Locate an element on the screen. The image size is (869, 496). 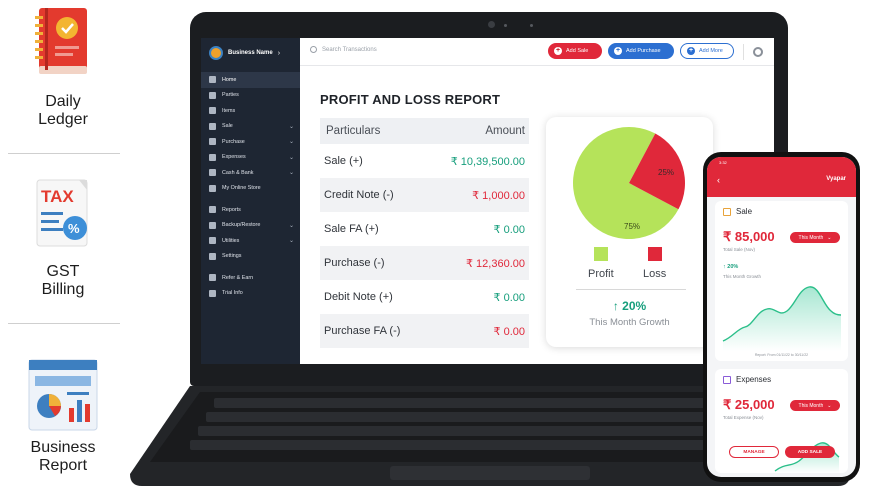
sidebar-item-label: Purchase is located at coordinates (233, 141).